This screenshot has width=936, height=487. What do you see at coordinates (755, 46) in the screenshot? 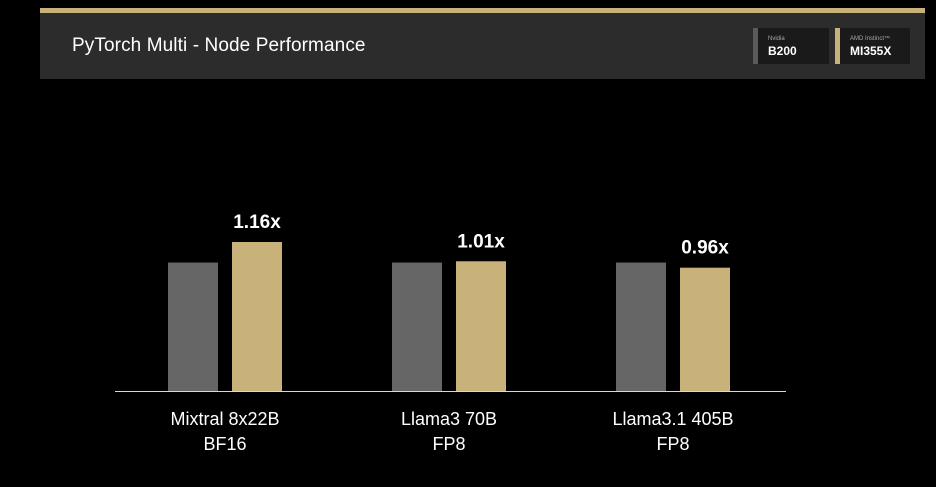
I see `legend-swatch-b200` at bounding box center [755, 46].